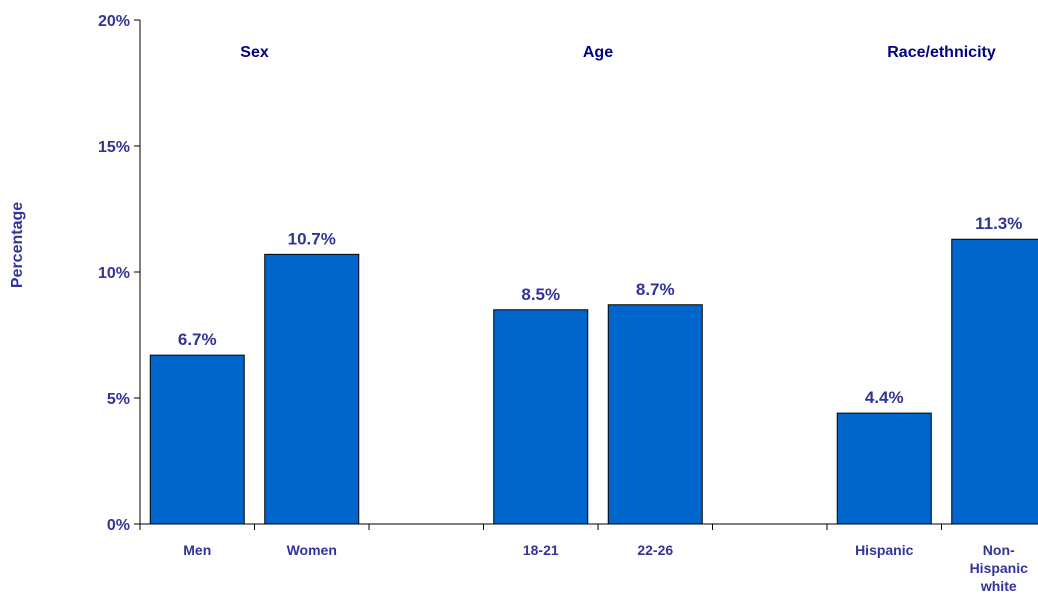  What do you see at coordinates (254, 52) in the screenshot?
I see `group-title: Sex` at bounding box center [254, 52].